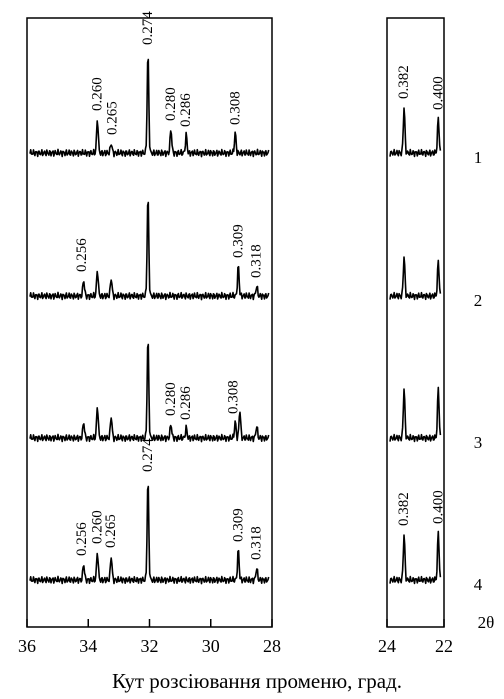 This screenshot has height=699, width=504. What do you see at coordinates (444, 646) in the screenshot?
I see `x-tick-label: 22` at bounding box center [444, 646].